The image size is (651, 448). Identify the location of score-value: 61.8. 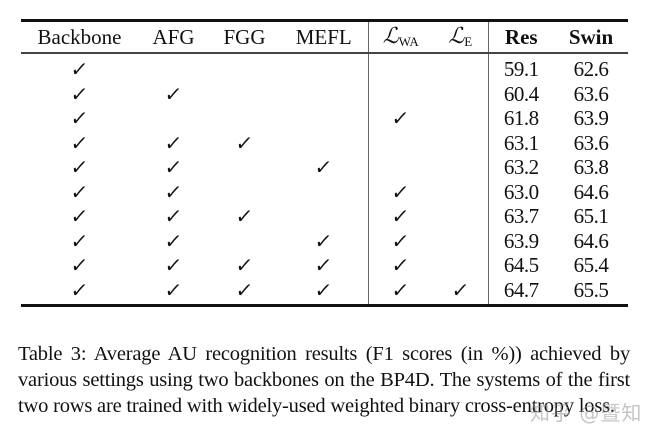
(521, 118).